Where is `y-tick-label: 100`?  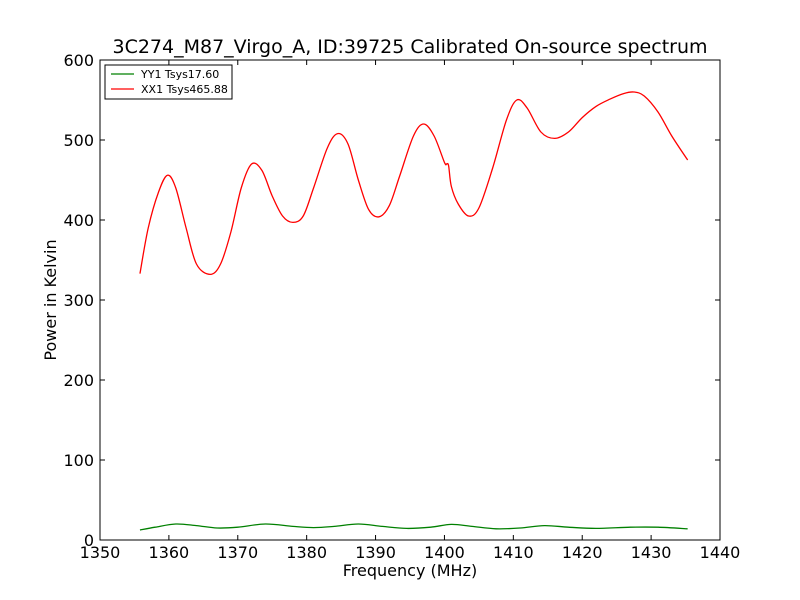
y-tick-label: 100 is located at coordinates (78, 460).